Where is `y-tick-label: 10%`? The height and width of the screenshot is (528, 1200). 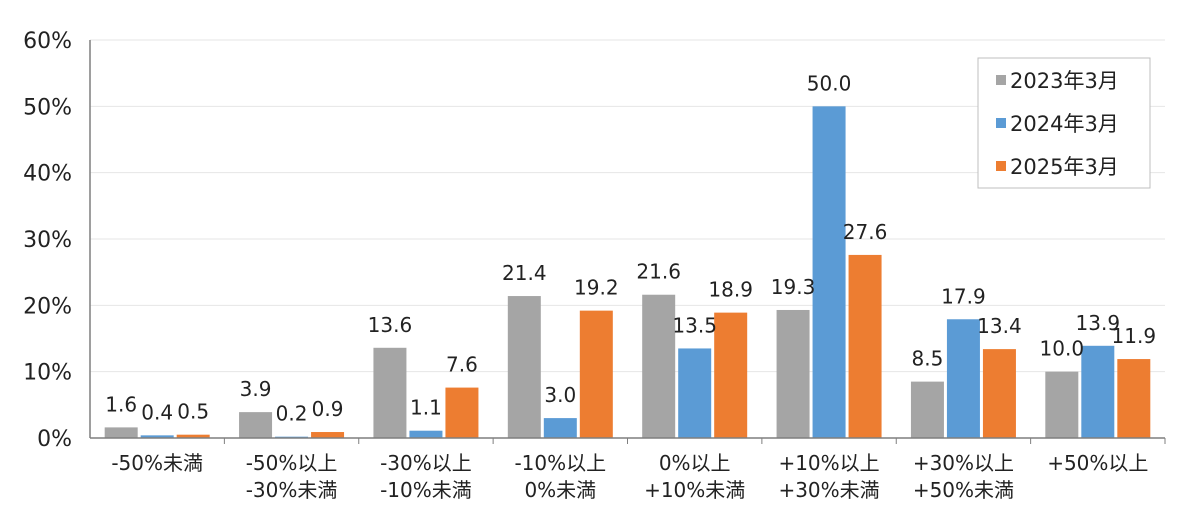
y-tick-label: 10% is located at coordinates (47, 373).